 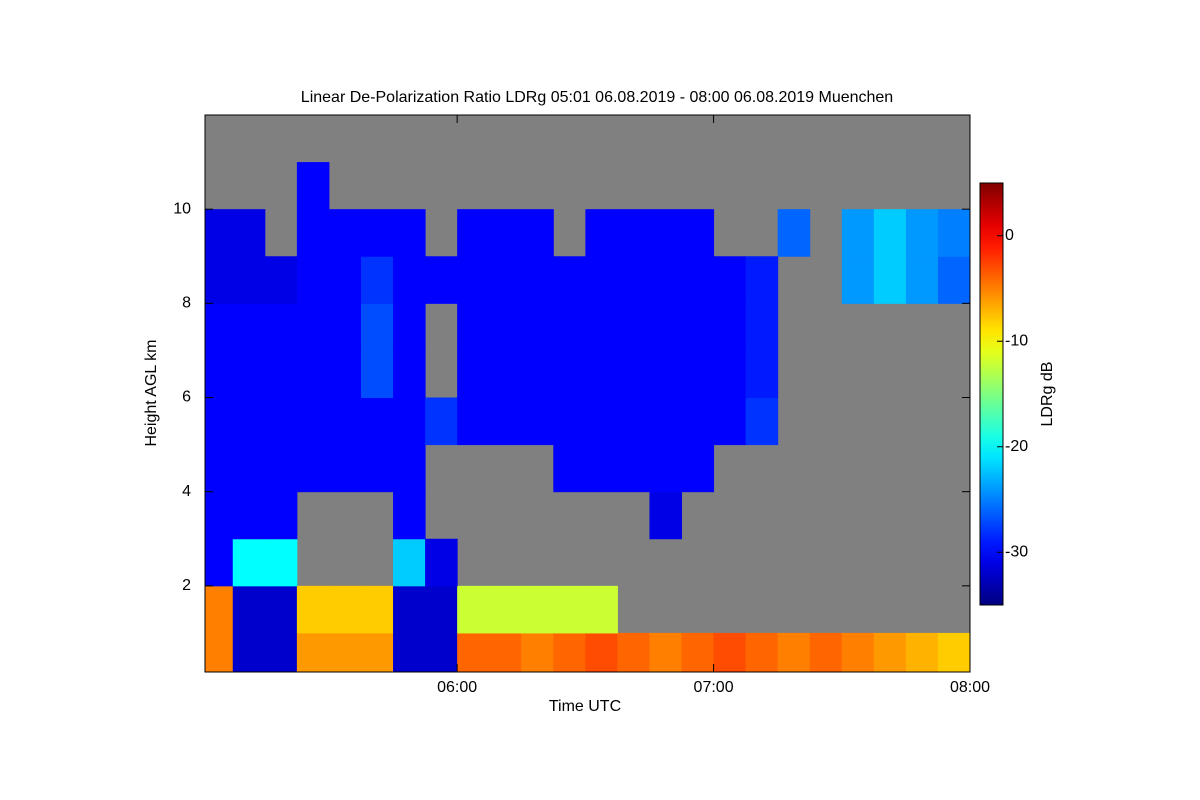 What do you see at coordinates (714, 687) in the screenshot?
I see `x-tick-label: 07:00` at bounding box center [714, 687].